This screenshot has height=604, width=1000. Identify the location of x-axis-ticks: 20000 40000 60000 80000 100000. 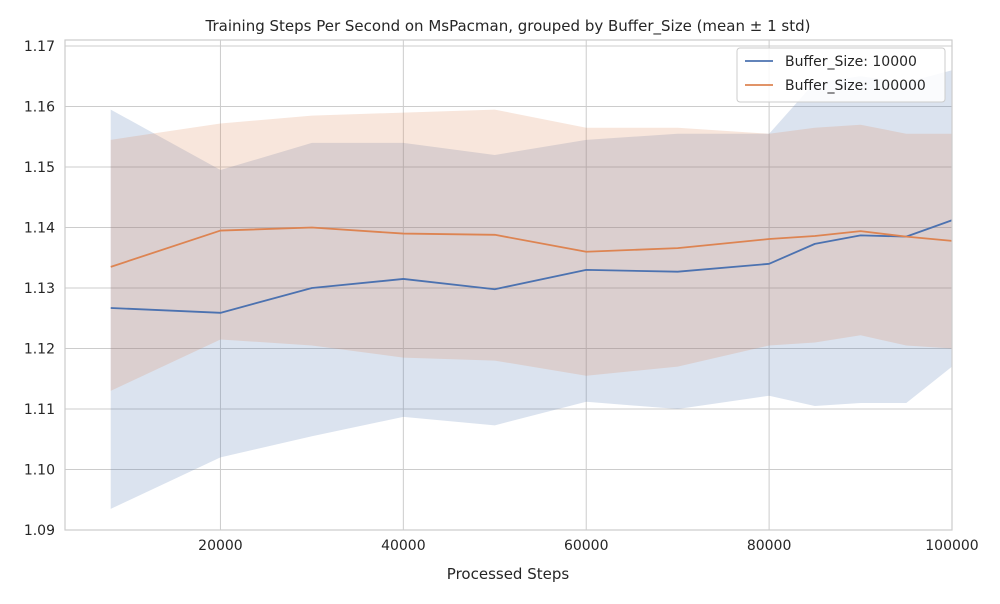
(588, 546).